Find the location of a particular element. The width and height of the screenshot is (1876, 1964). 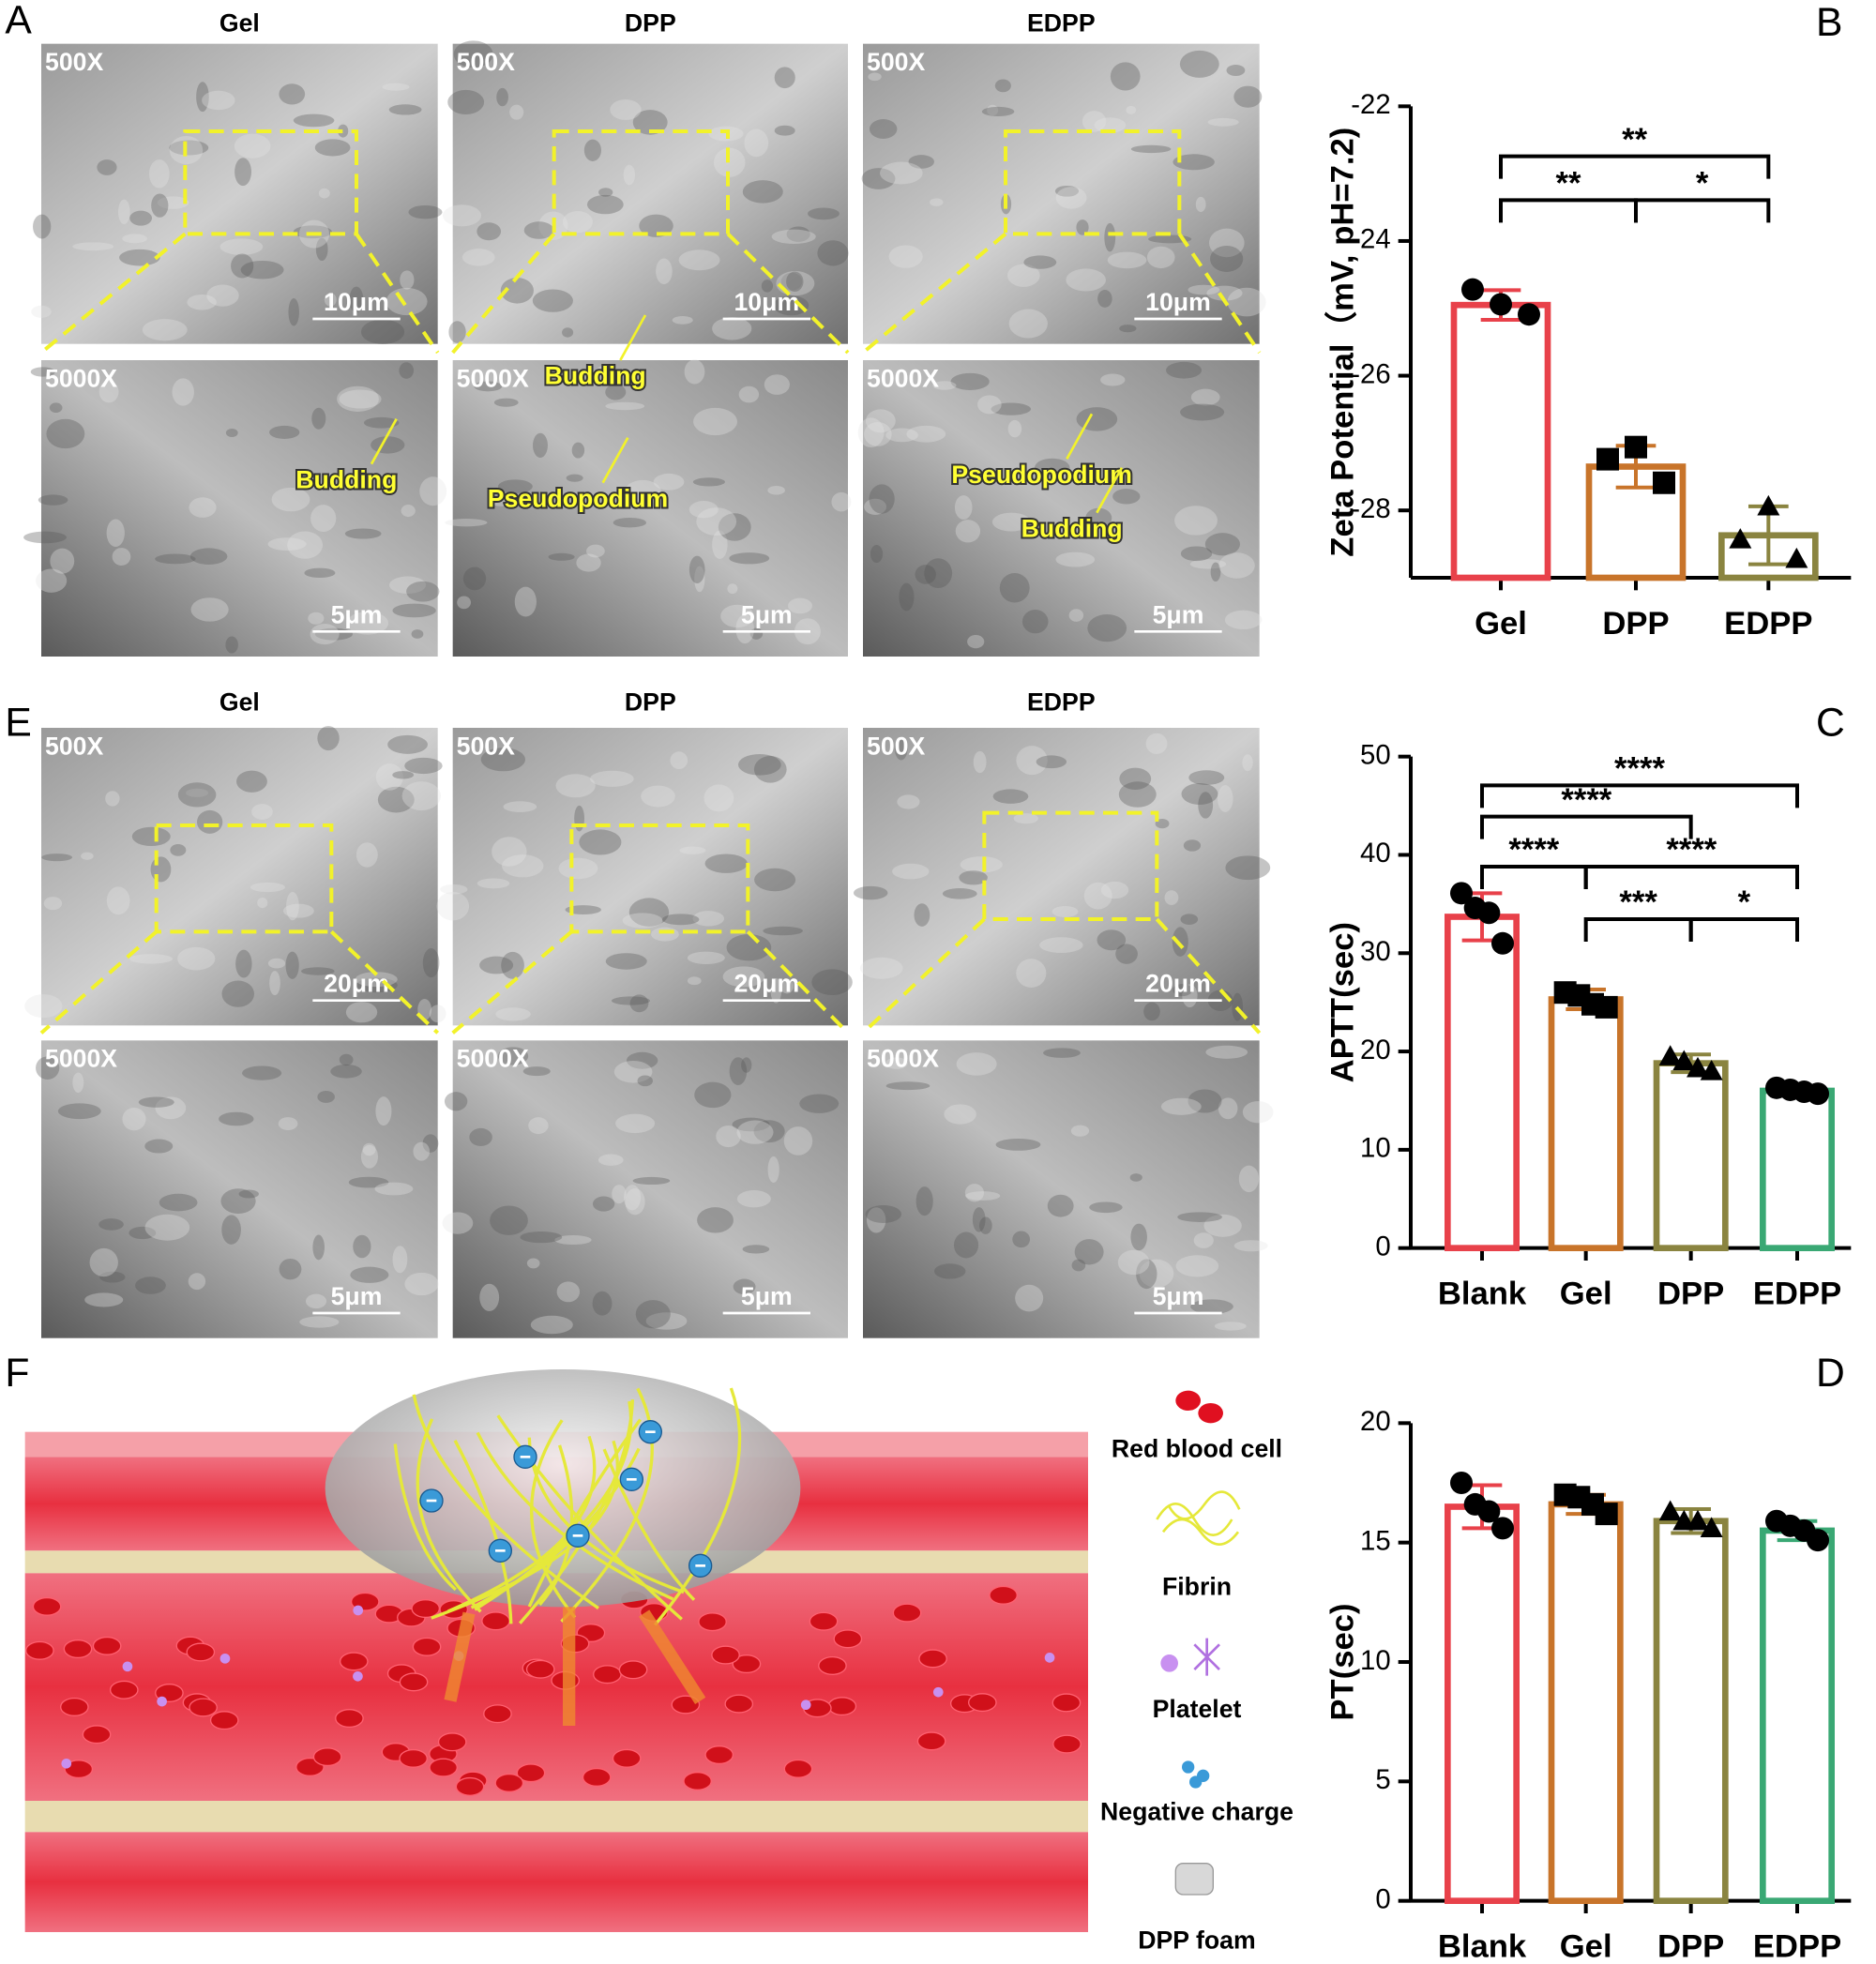

x-tick-label: Gel is located at coordinates (1501, 624).